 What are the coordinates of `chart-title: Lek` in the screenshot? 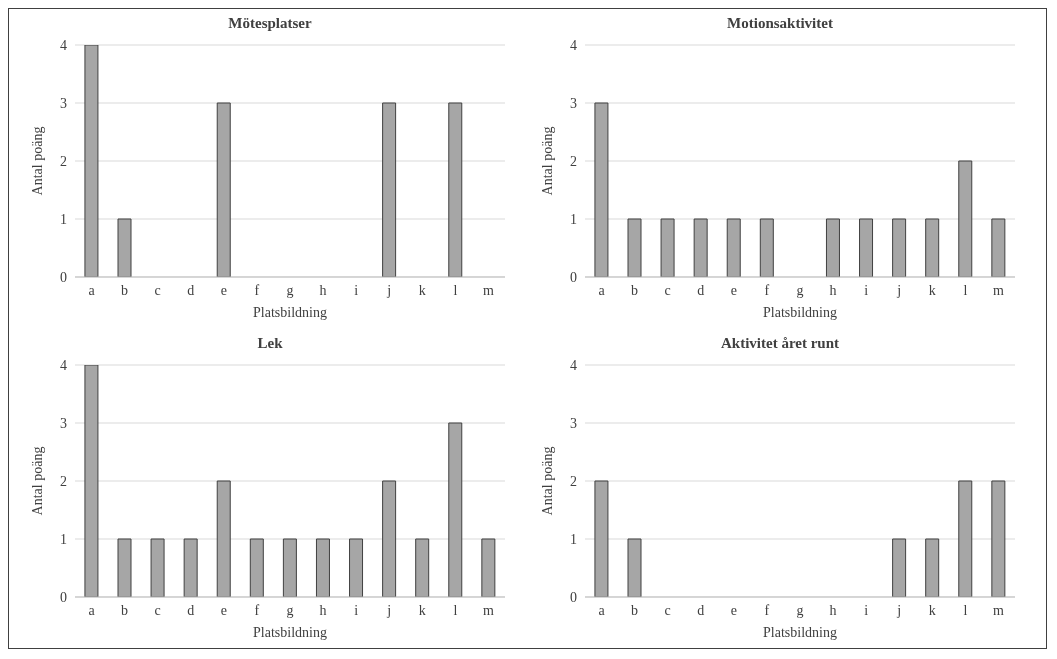 It's located at (270, 343).